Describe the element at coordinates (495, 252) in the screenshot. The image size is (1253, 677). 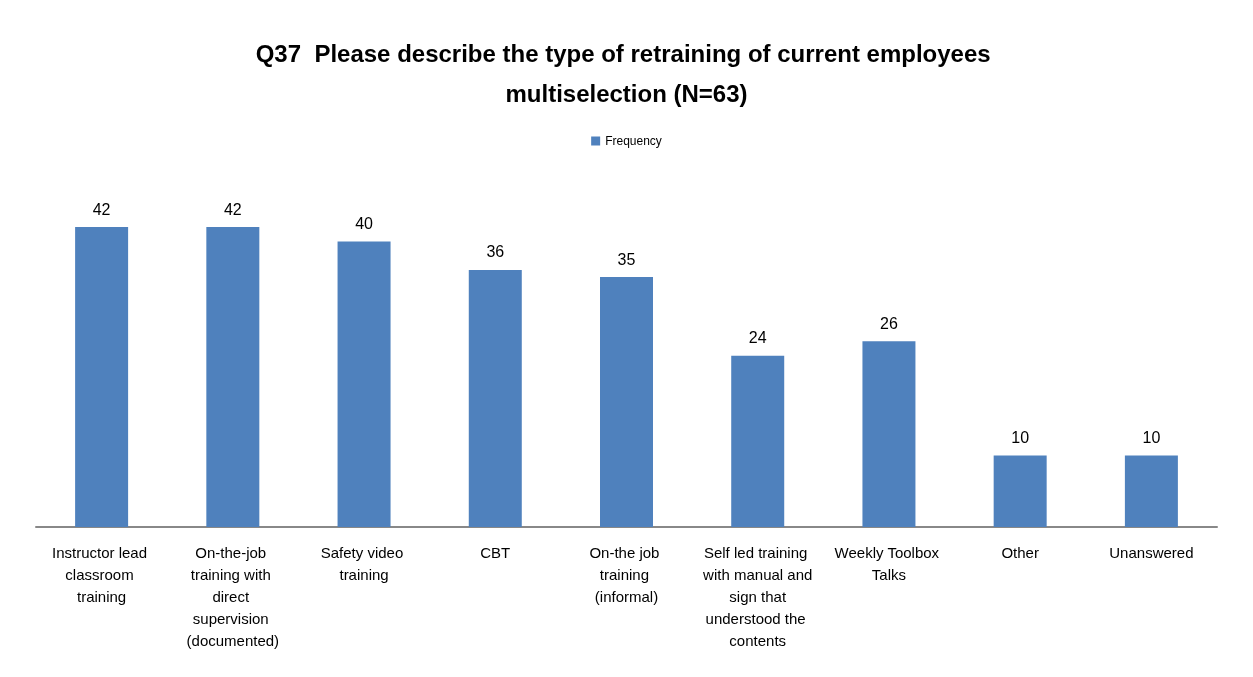
I see `data-label: 36` at that location.